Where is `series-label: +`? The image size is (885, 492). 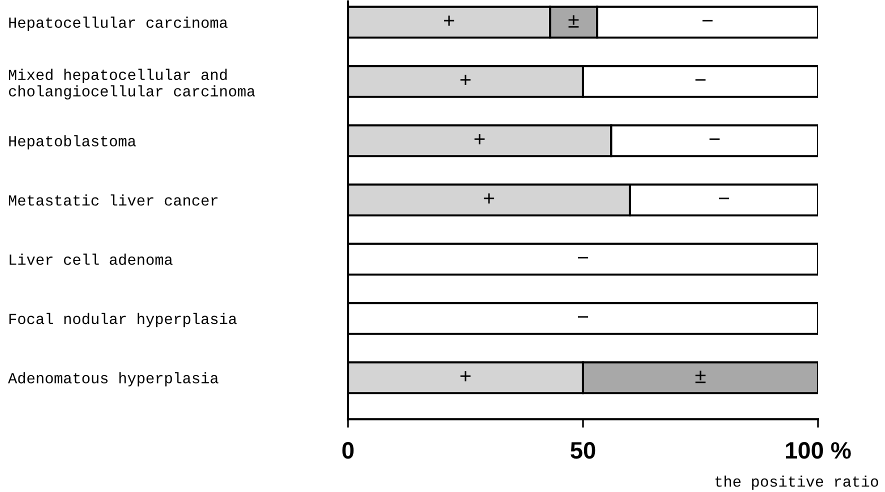
series-label: + is located at coordinates (465, 376).